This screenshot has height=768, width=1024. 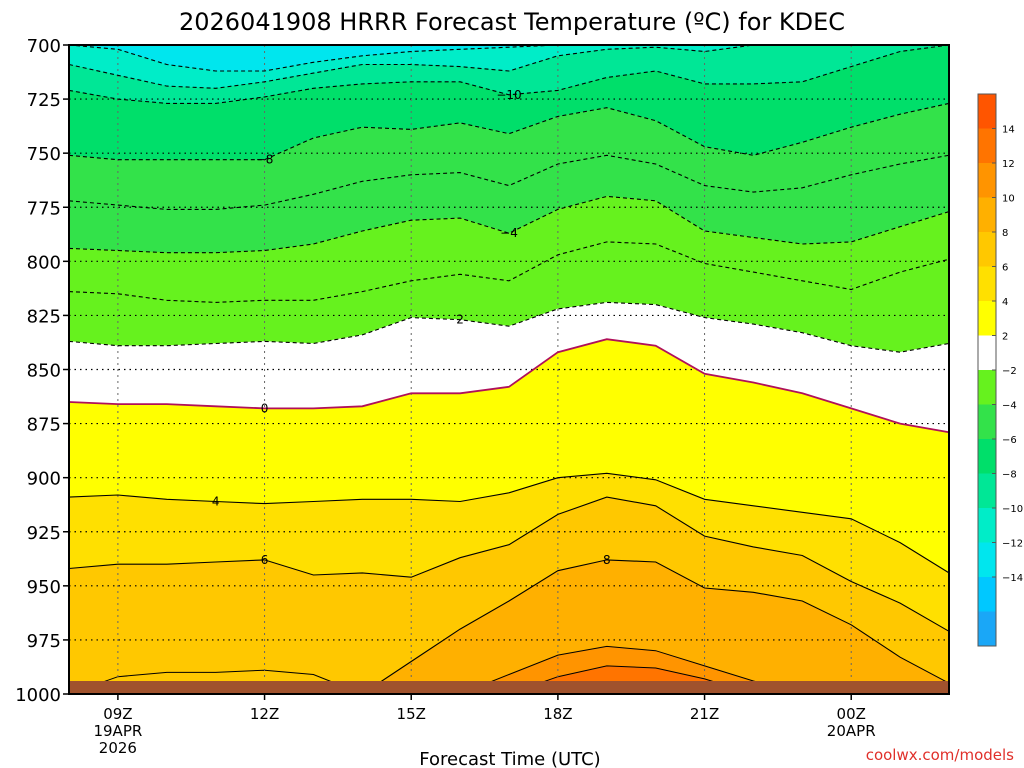 I want to click on colorbar-legend: 14 12 10 8 6 4 2 −2 −4 −6 −8 −10 −12 −14, so click(x=1000, y=370).